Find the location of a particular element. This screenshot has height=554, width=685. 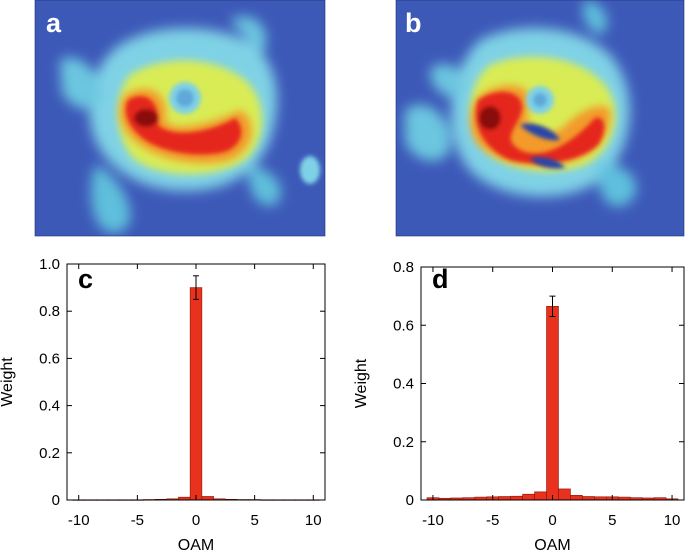

x-tick-label-d: 0 is located at coordinates (552, 520).